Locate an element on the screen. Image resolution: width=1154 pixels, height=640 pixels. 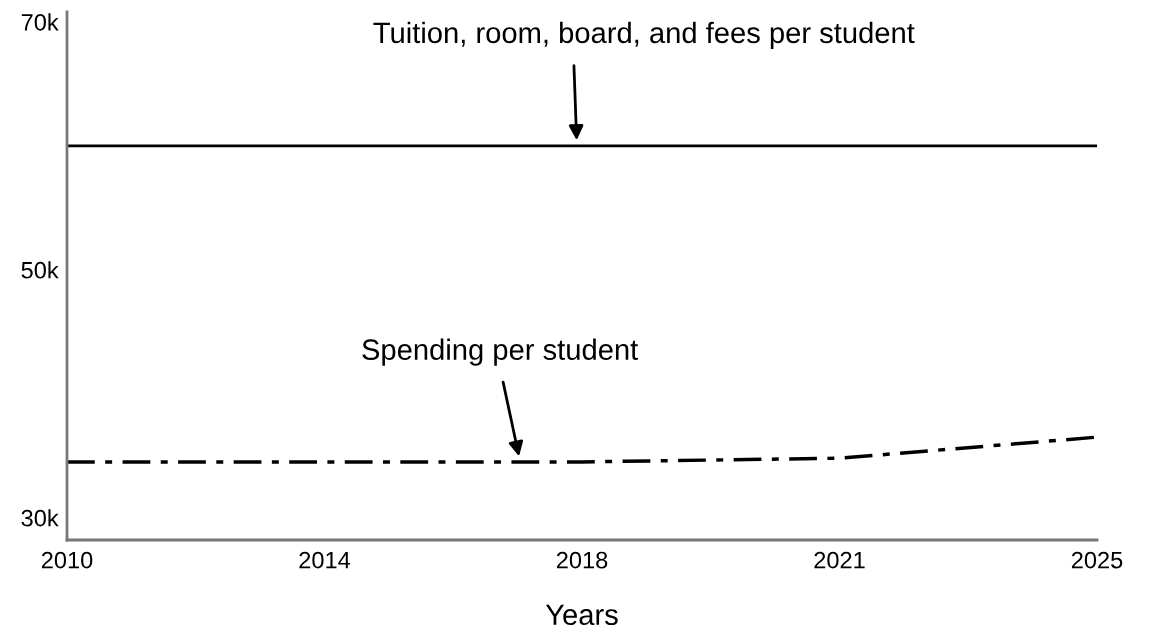
x-tick-label: 2025 is located at coordinates (1097, 560).